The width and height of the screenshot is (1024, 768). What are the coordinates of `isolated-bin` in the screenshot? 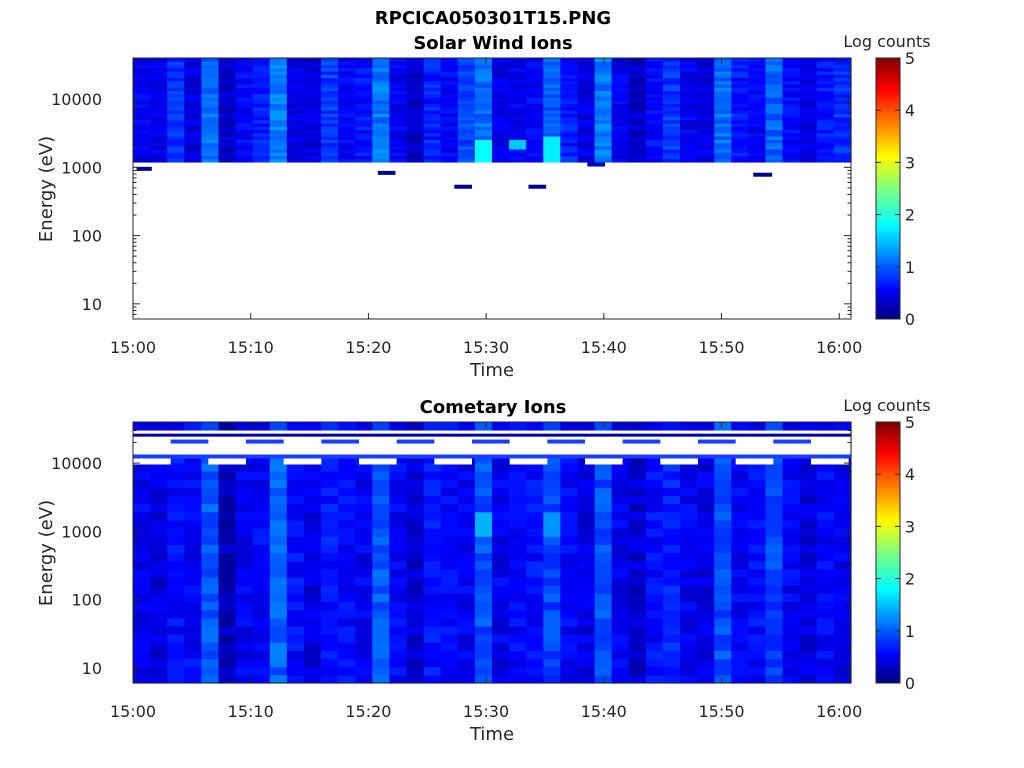 It's located at (386, 172).